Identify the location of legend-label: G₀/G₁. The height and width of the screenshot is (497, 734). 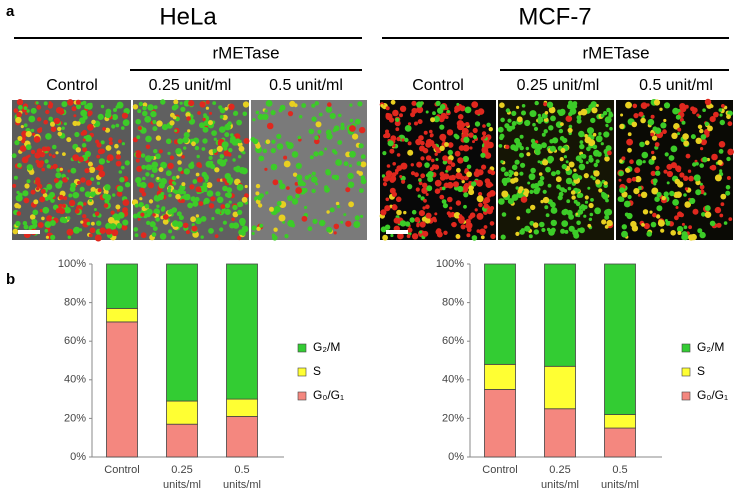
(712, 395).